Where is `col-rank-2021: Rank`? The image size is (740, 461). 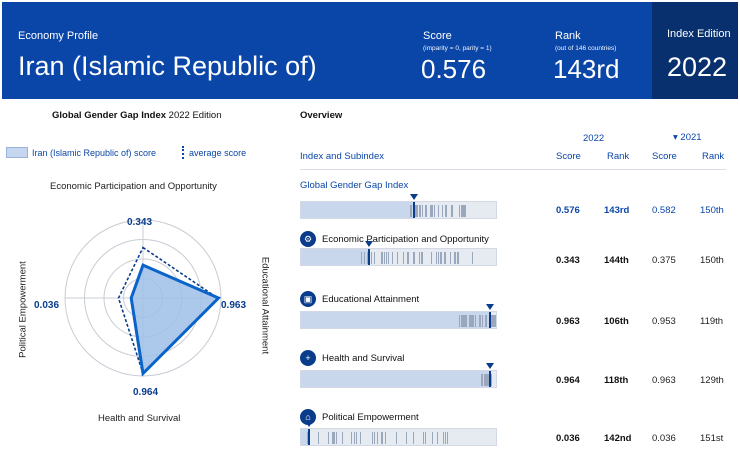
col-rank-2021: Rank is located at coordinates (713, 156).